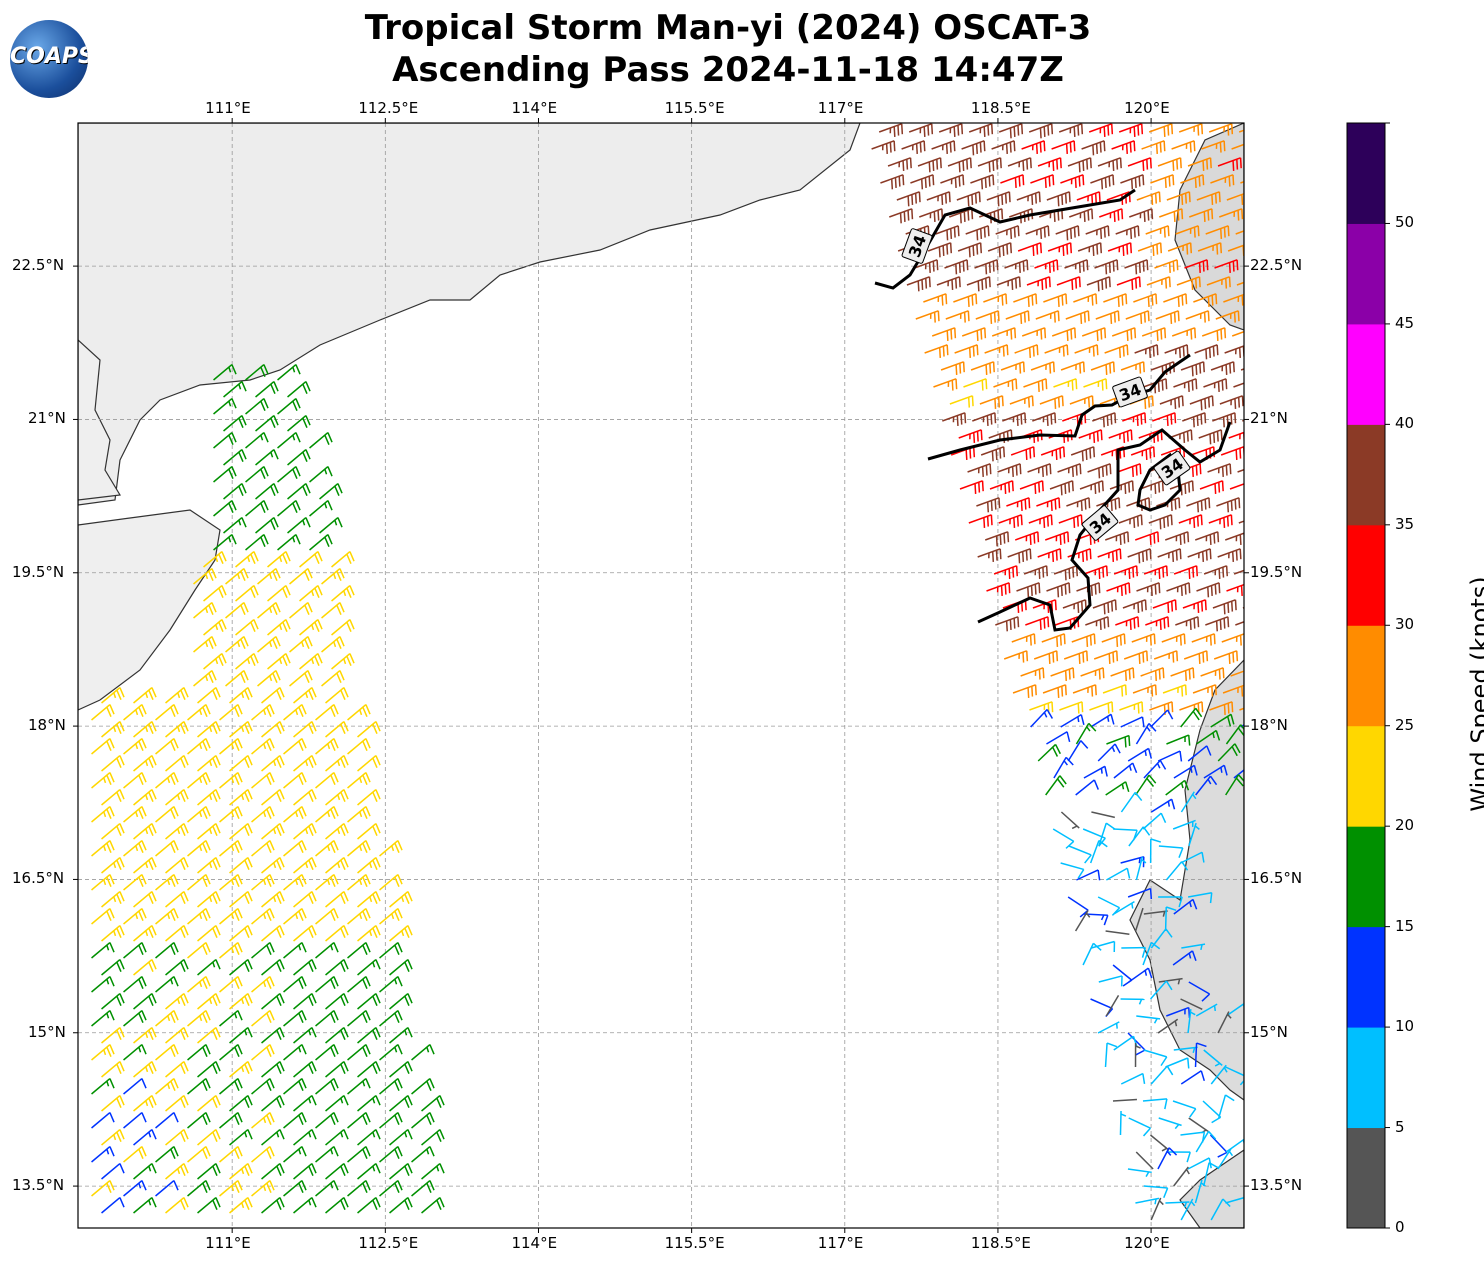 The image size is (1484, 1264). I want to click on lat-tick-label-left: 19.5°N, so click(38, 571).